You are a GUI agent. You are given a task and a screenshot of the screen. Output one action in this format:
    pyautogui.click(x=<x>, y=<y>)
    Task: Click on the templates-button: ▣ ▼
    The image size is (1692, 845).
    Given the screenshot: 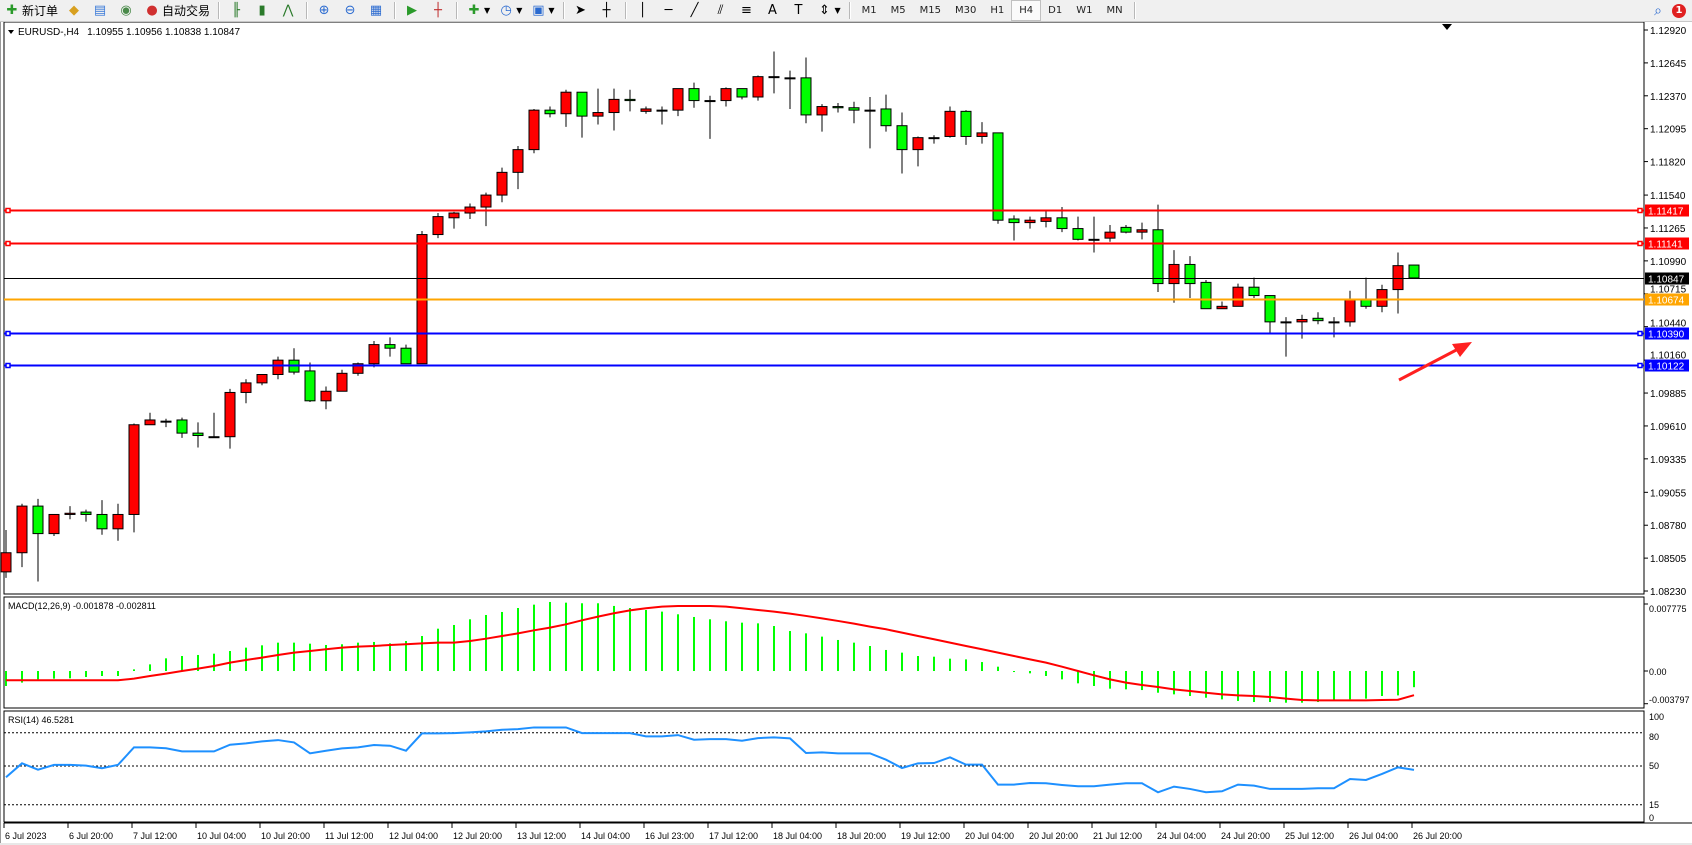 What is the action you would take?
    pyautogui.click(x=542, y=10)
    